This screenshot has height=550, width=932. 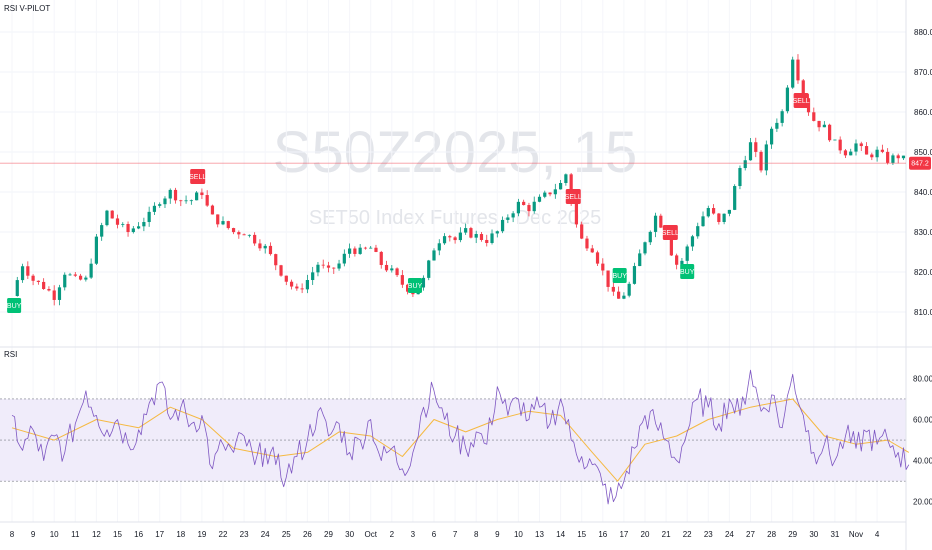 I want to click on date-tick-label: 11, so click(x=75, y=534).